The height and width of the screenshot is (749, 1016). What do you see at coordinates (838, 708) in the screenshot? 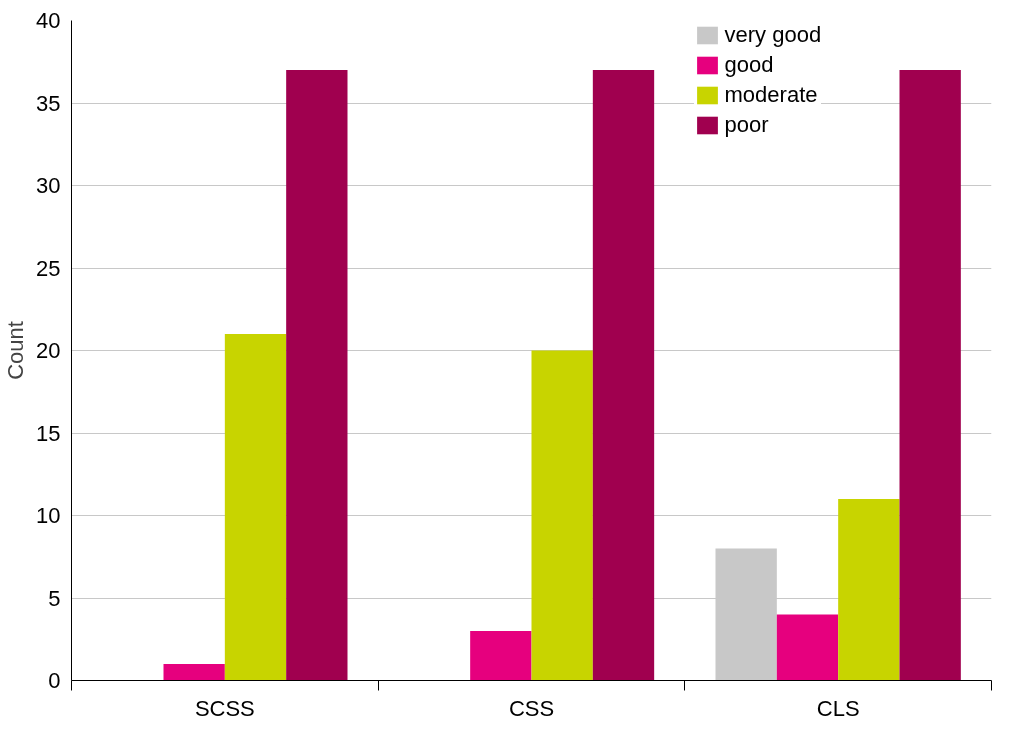
I see `x-tick-label: CLS` at bounding box center [838, 708].